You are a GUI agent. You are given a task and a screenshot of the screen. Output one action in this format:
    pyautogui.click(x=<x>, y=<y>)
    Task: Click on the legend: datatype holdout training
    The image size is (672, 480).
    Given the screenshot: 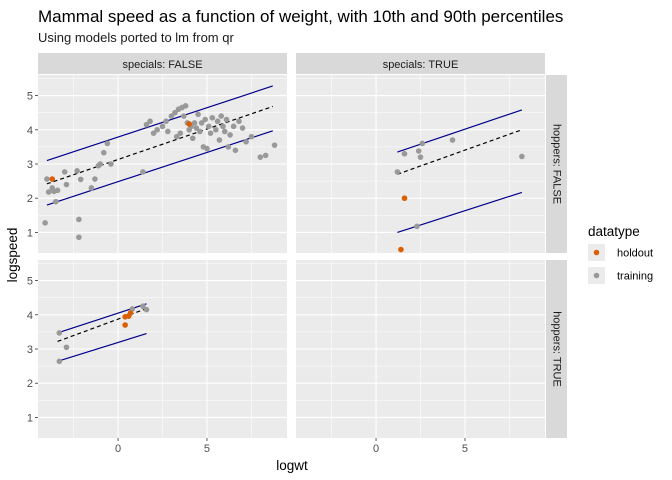 What is the action you would take?
    pyautogui.click(x=620, y=254)
    